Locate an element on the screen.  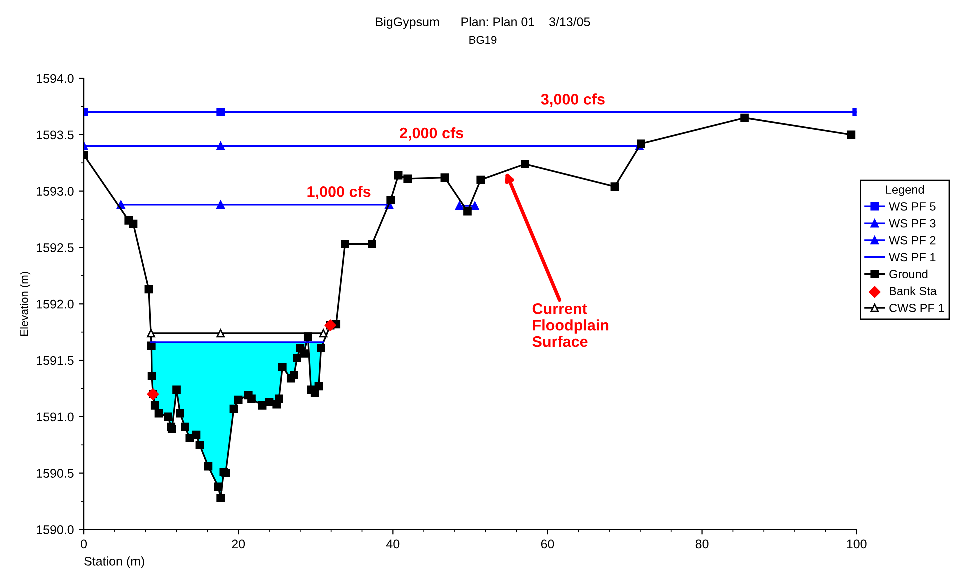
annotation: 2,000 cfs is located at coordinates (432, 134).